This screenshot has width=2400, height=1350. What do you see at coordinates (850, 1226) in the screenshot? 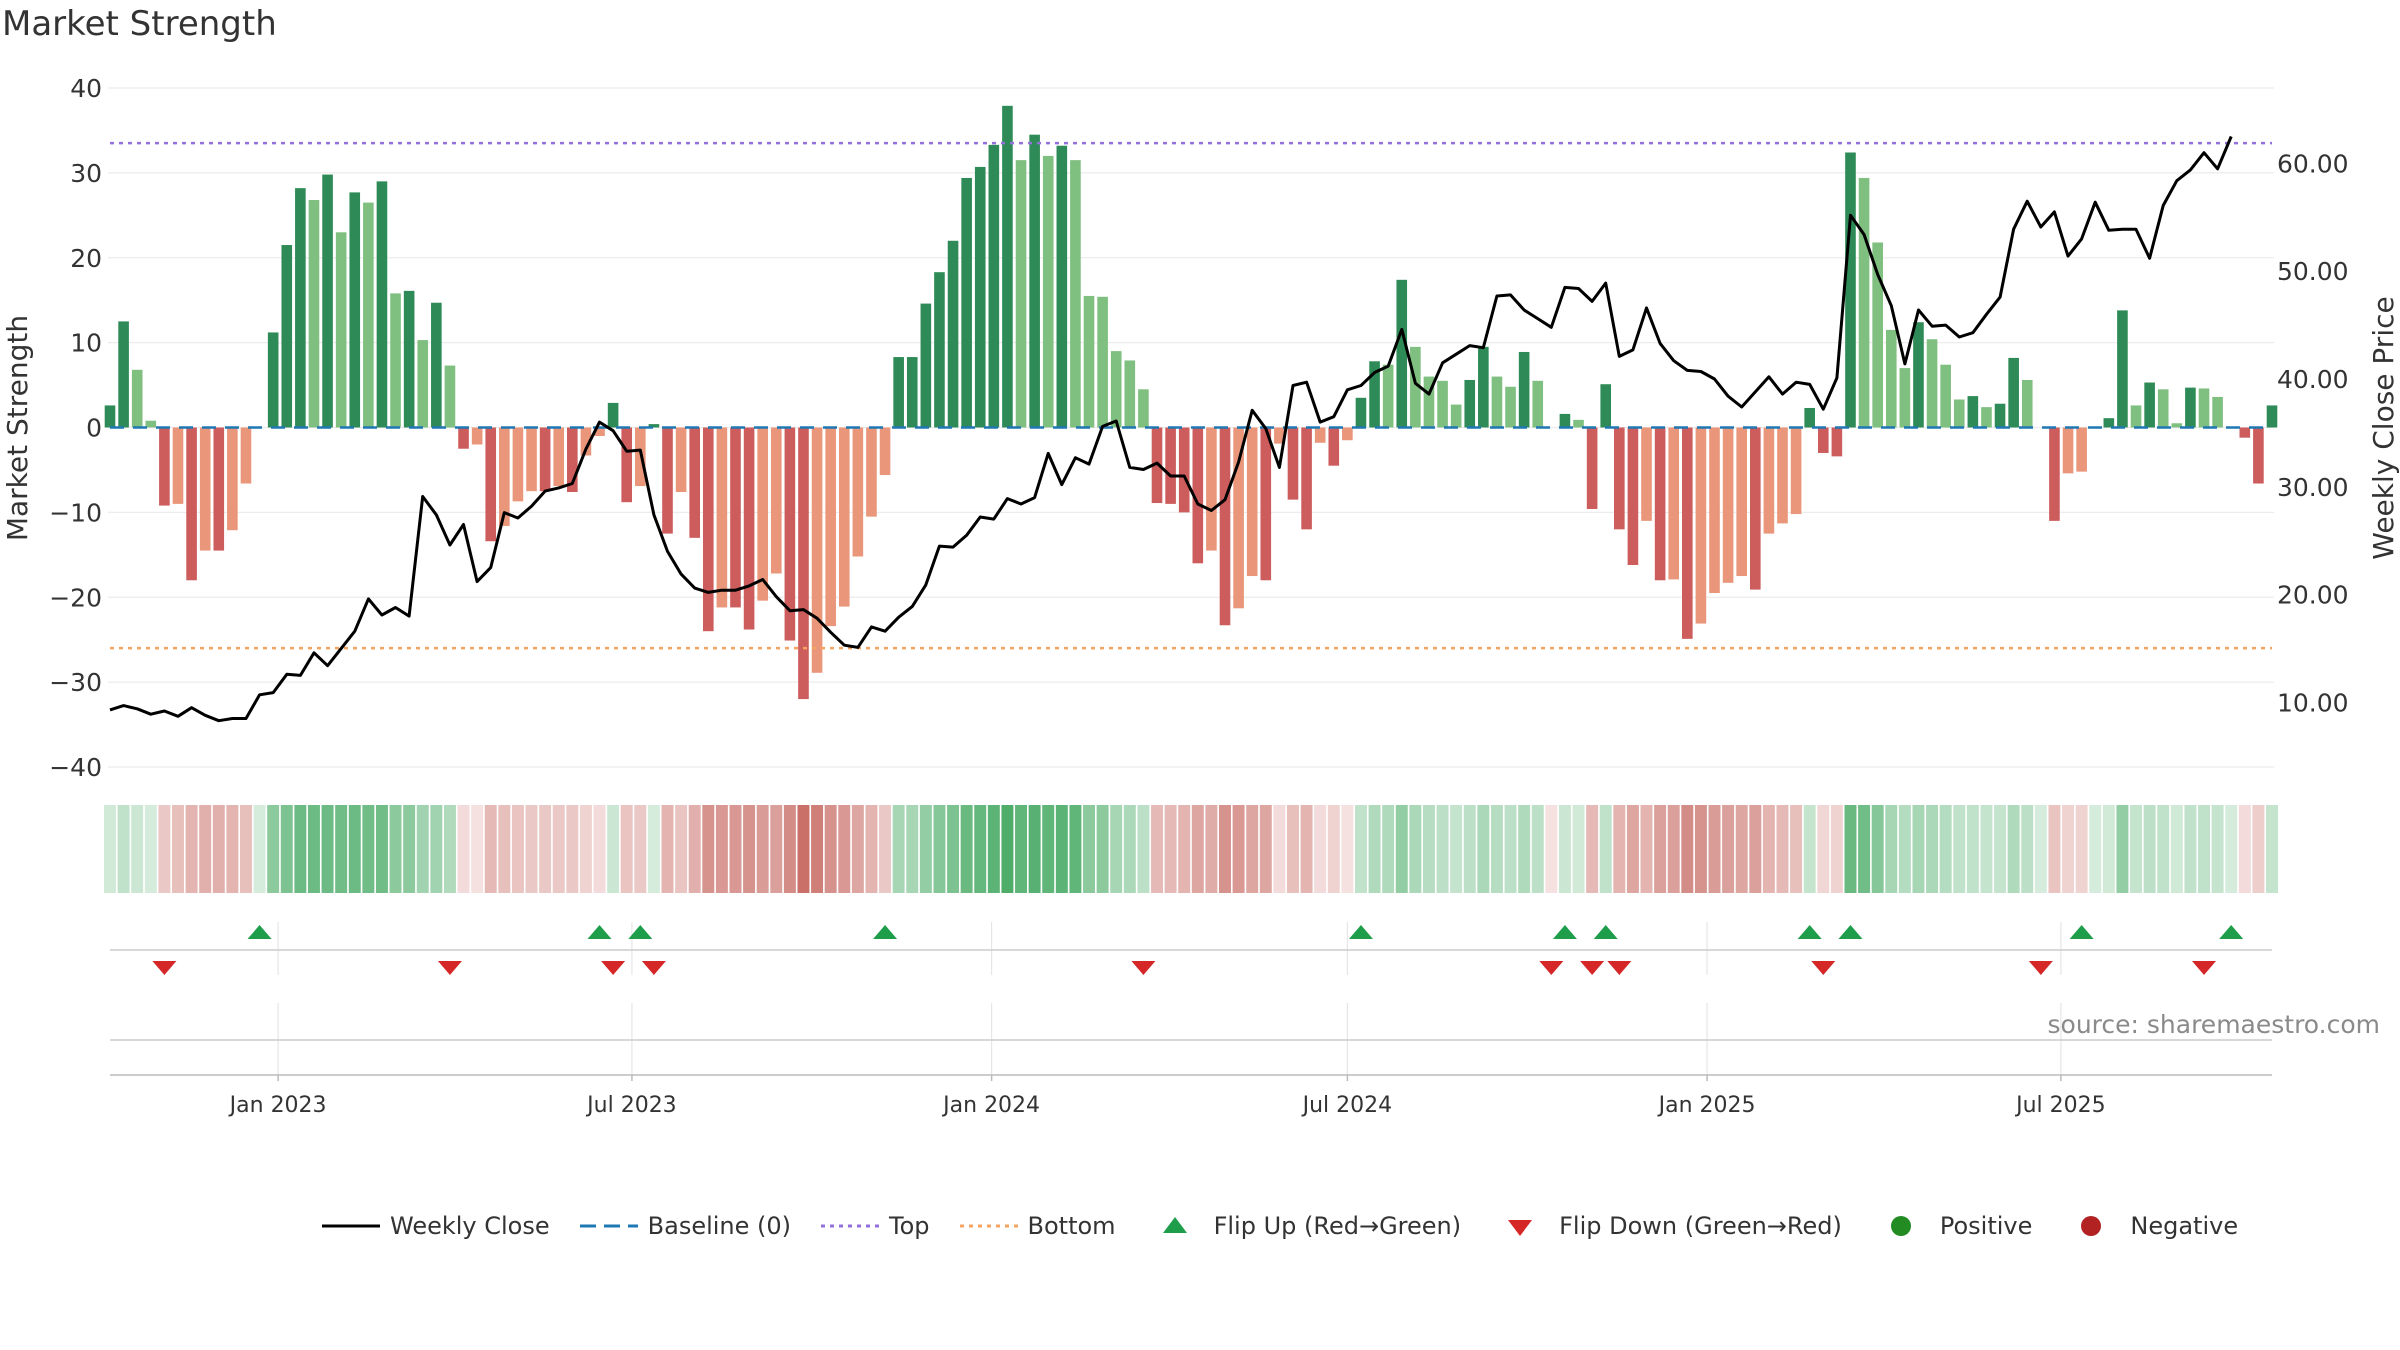
I see `legend-line-dotted-purple-icon` at bounding box center [850, 1226].